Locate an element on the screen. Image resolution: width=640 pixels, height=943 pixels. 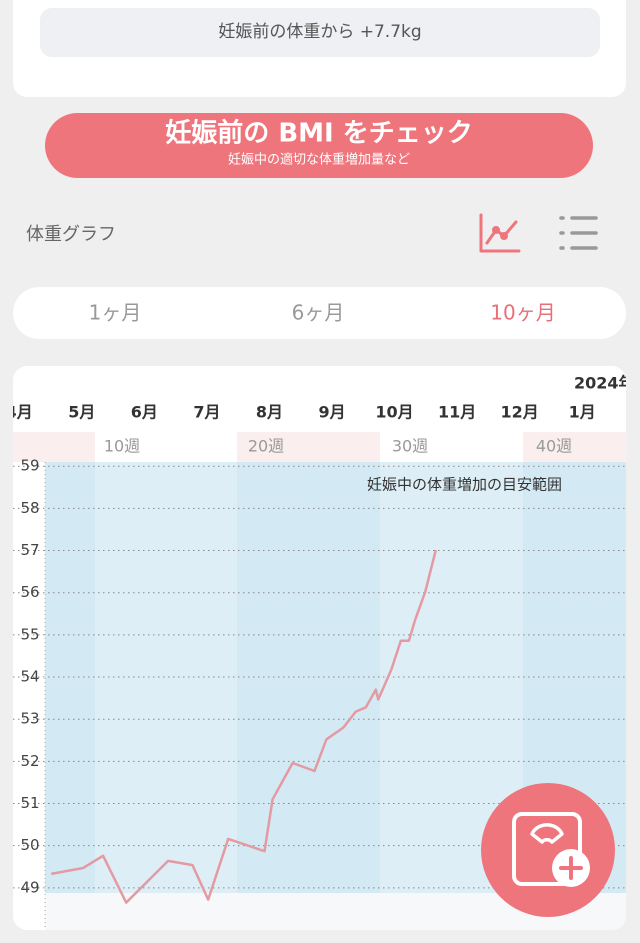
summary-text: 妊娠前の体重から +7.7kg is located at coordinates (319, 32).